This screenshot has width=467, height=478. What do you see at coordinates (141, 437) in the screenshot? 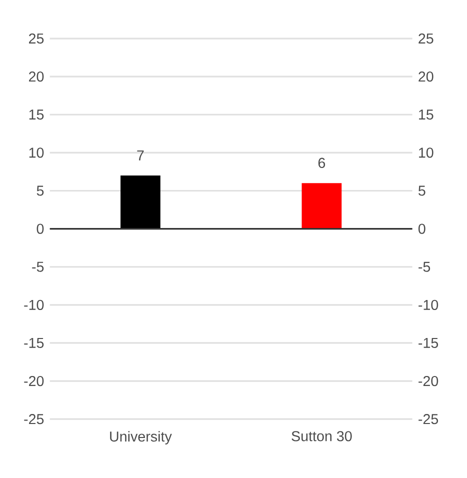
I see `x-tick-label: University` at bounding box center [141, 437].